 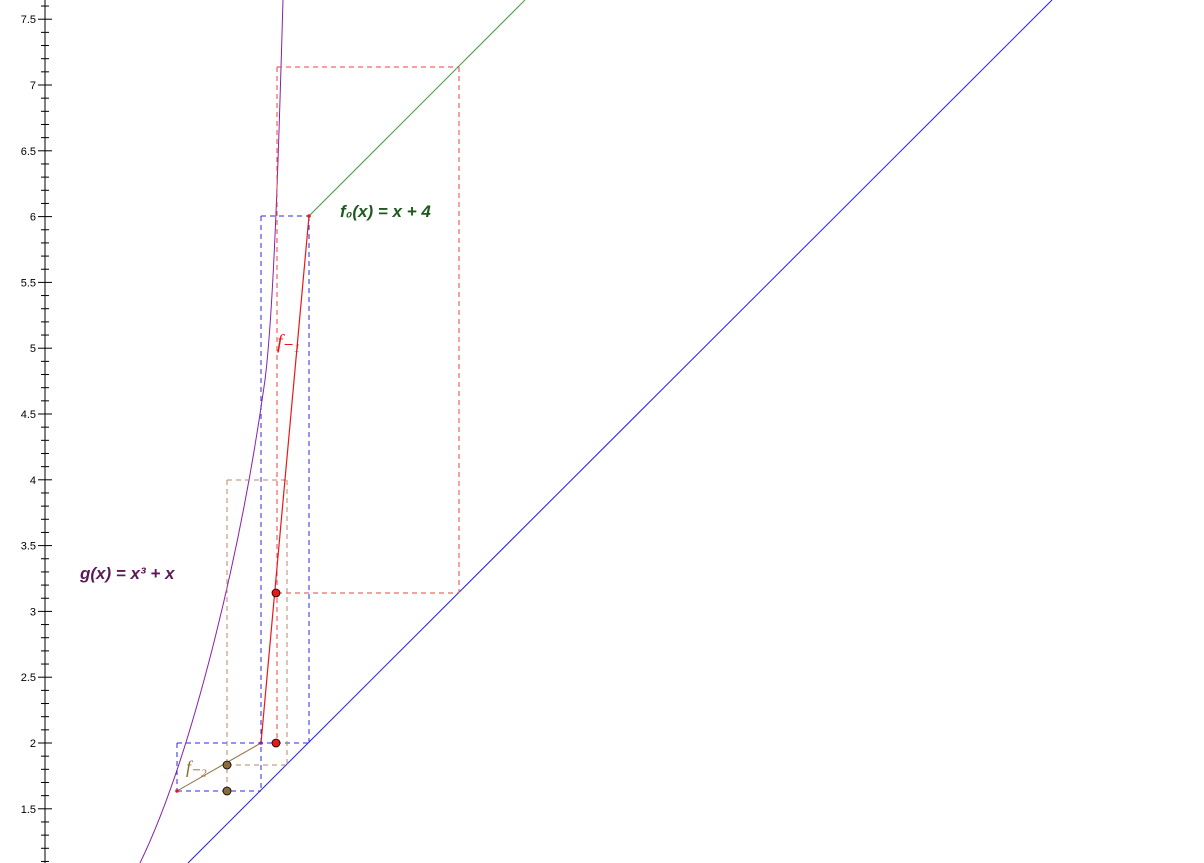 What do you see at coordinates (227, 765) in the screenshot?
I see `brown-point-upper` at bounding box center [227, 765].